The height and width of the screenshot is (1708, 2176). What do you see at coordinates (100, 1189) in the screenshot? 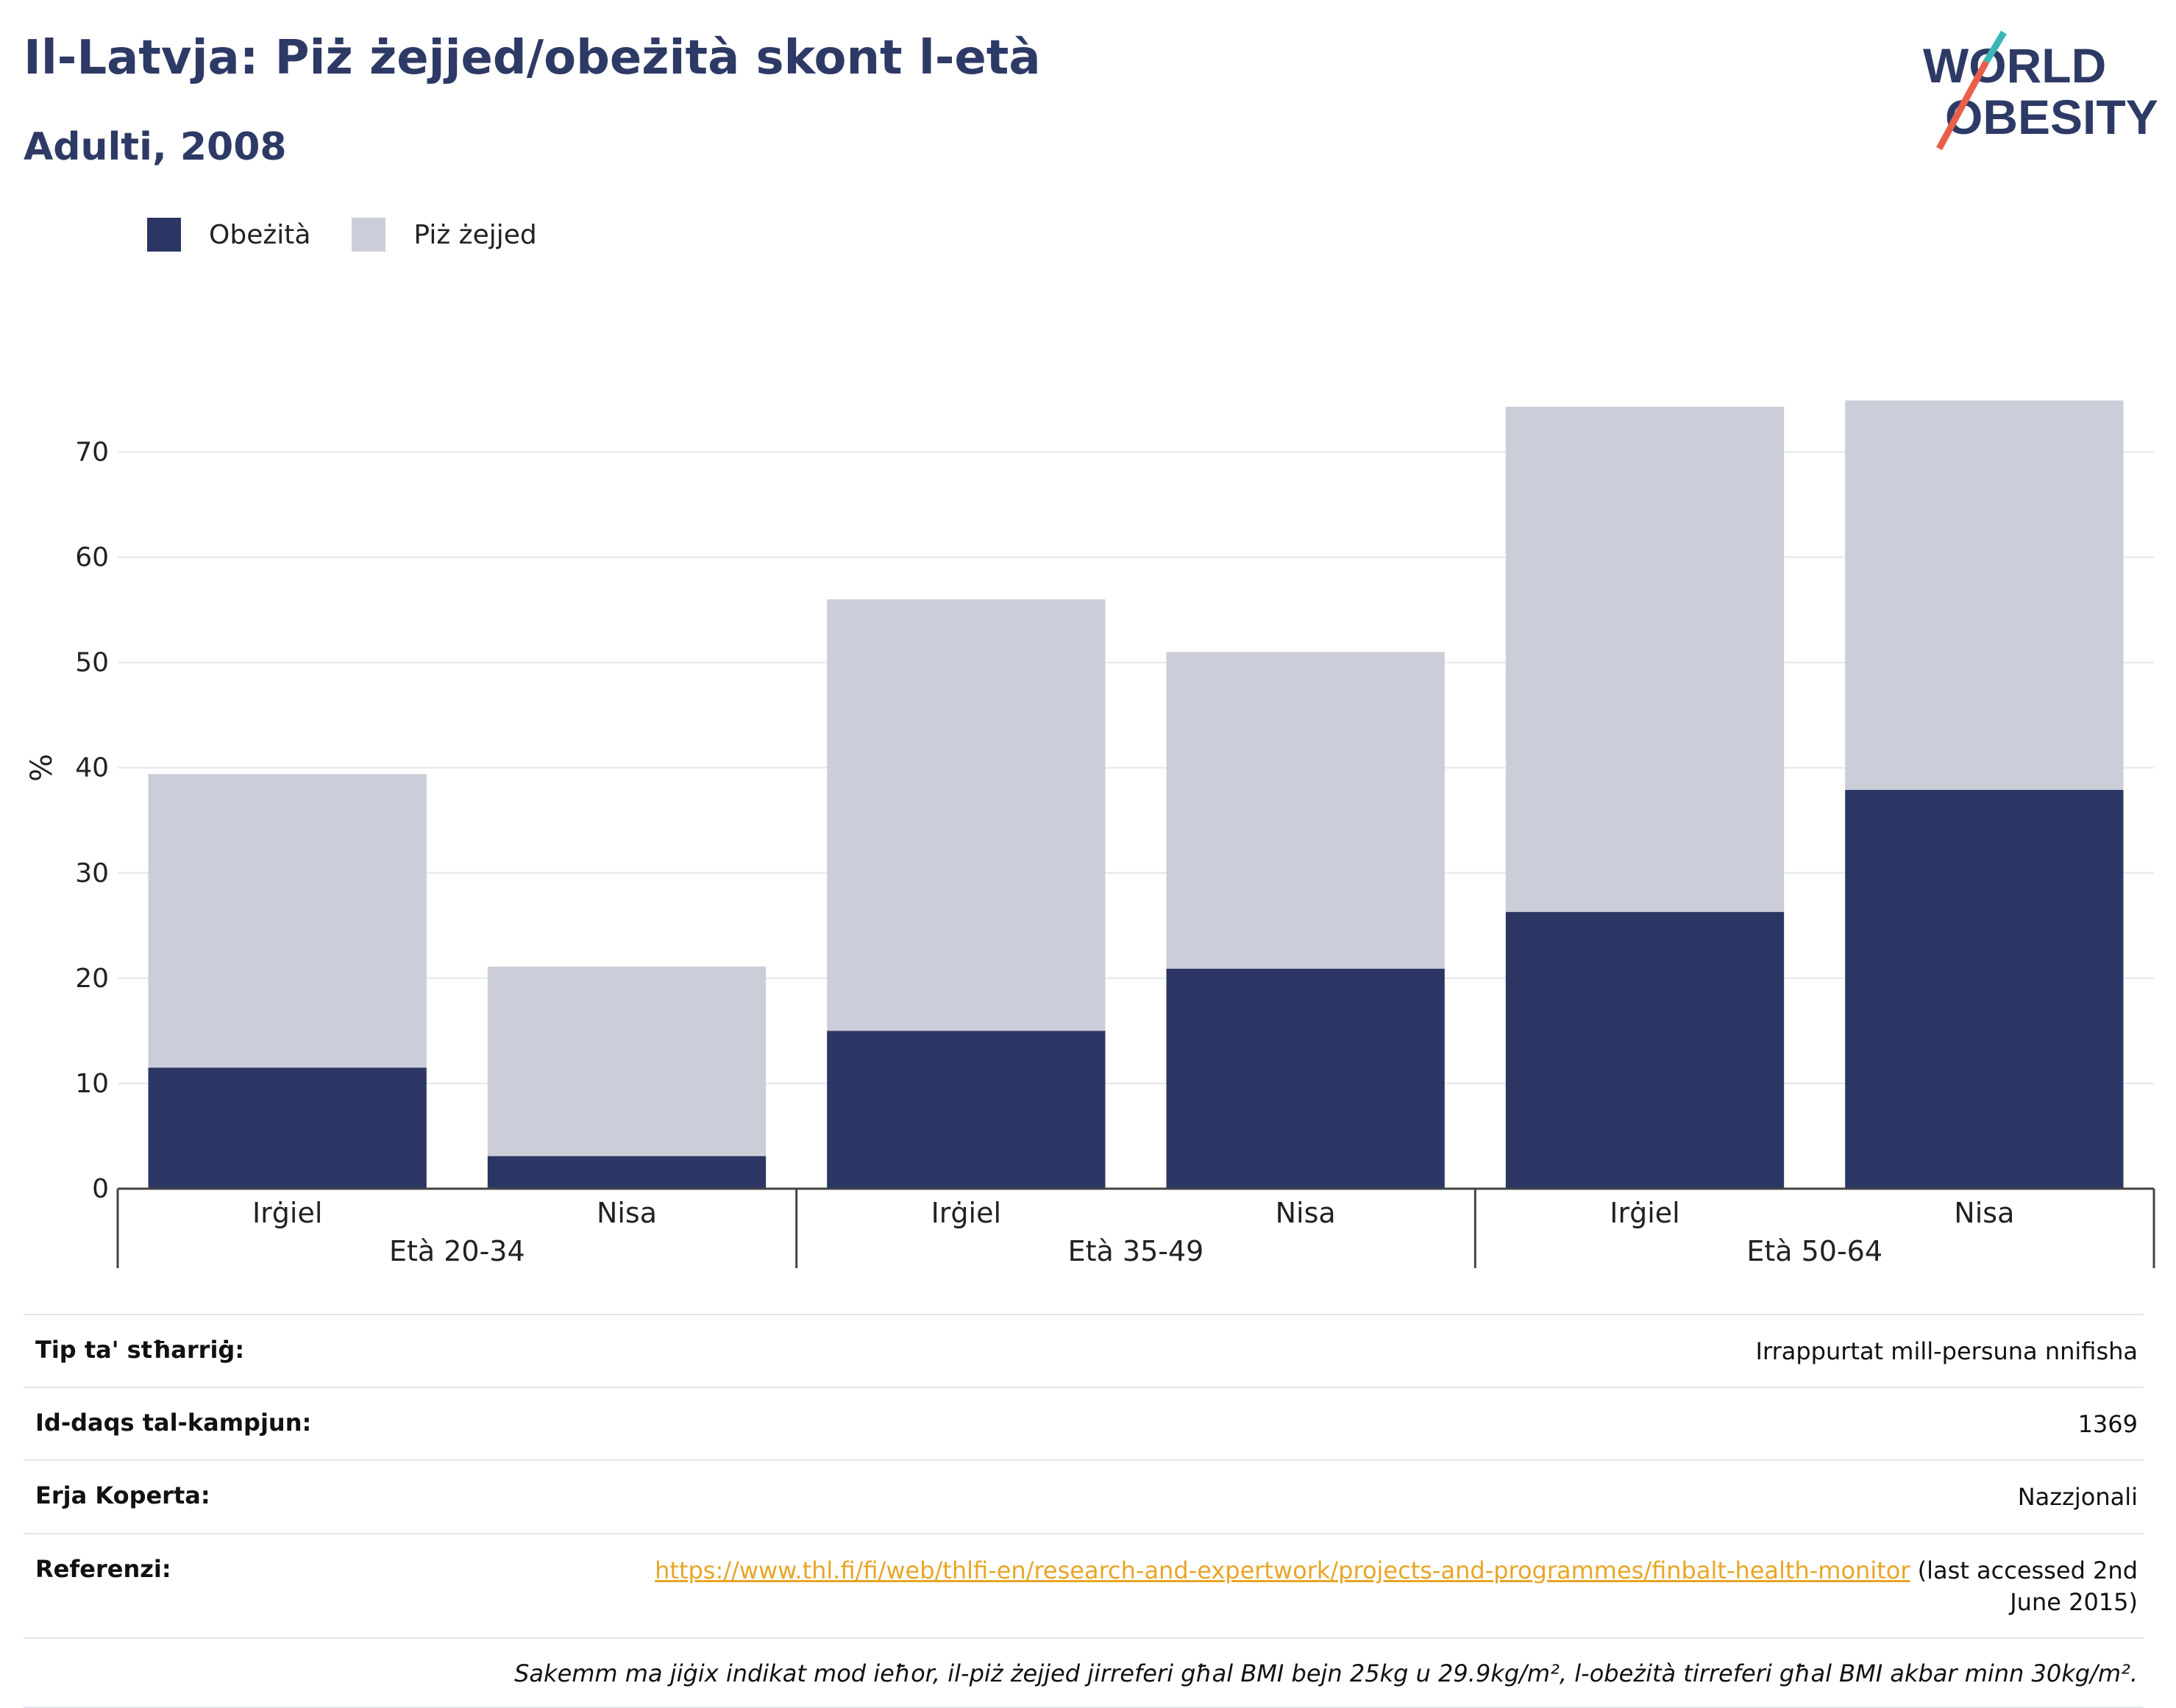
I see `y-tick-label: 0` at bounding box center [100, 1189].